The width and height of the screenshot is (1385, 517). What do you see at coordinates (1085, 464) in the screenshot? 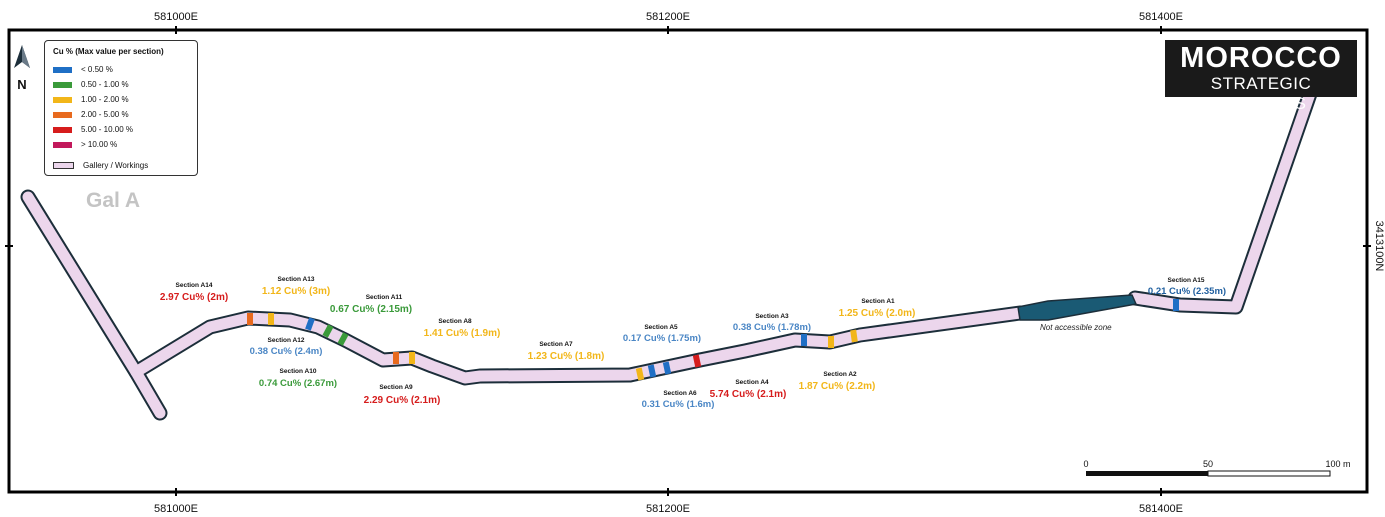
I see `scale-label-0: 0` at bounding box center [1085, 464].